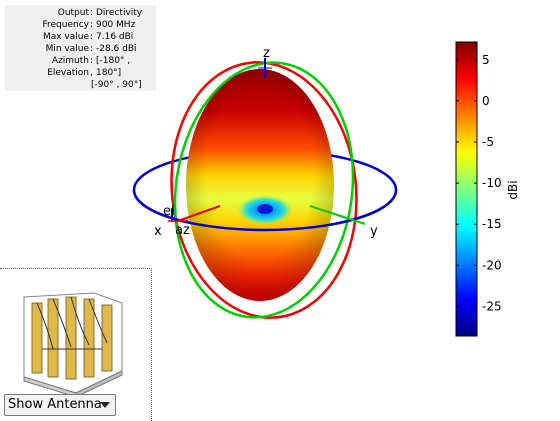  I want to click on frequency-label: Frequency, so click(66, 25).